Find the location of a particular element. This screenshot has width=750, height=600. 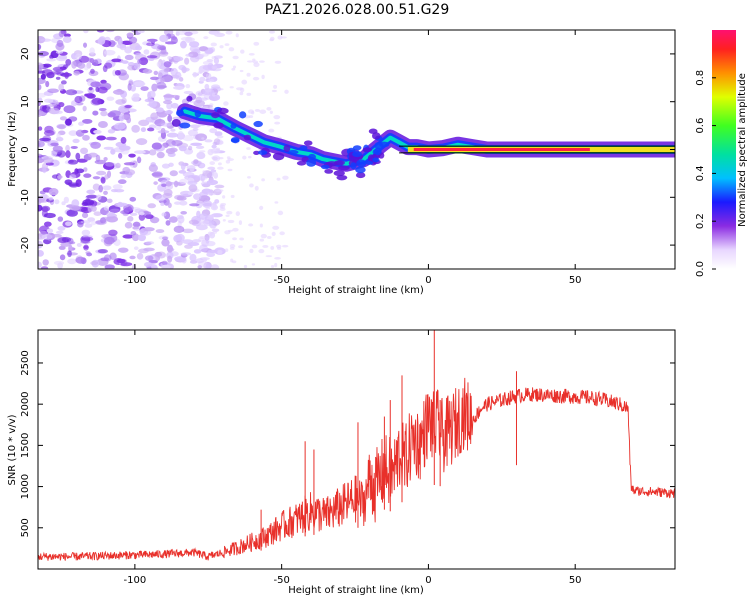

spectrogram-noise is located at coordinates (163, 149).